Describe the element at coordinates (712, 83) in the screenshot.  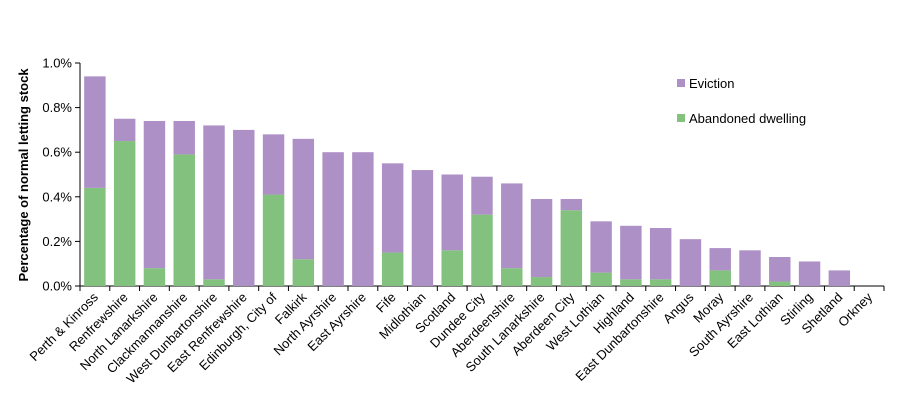
I see `legend-label-eviction: Eviction` at that location.